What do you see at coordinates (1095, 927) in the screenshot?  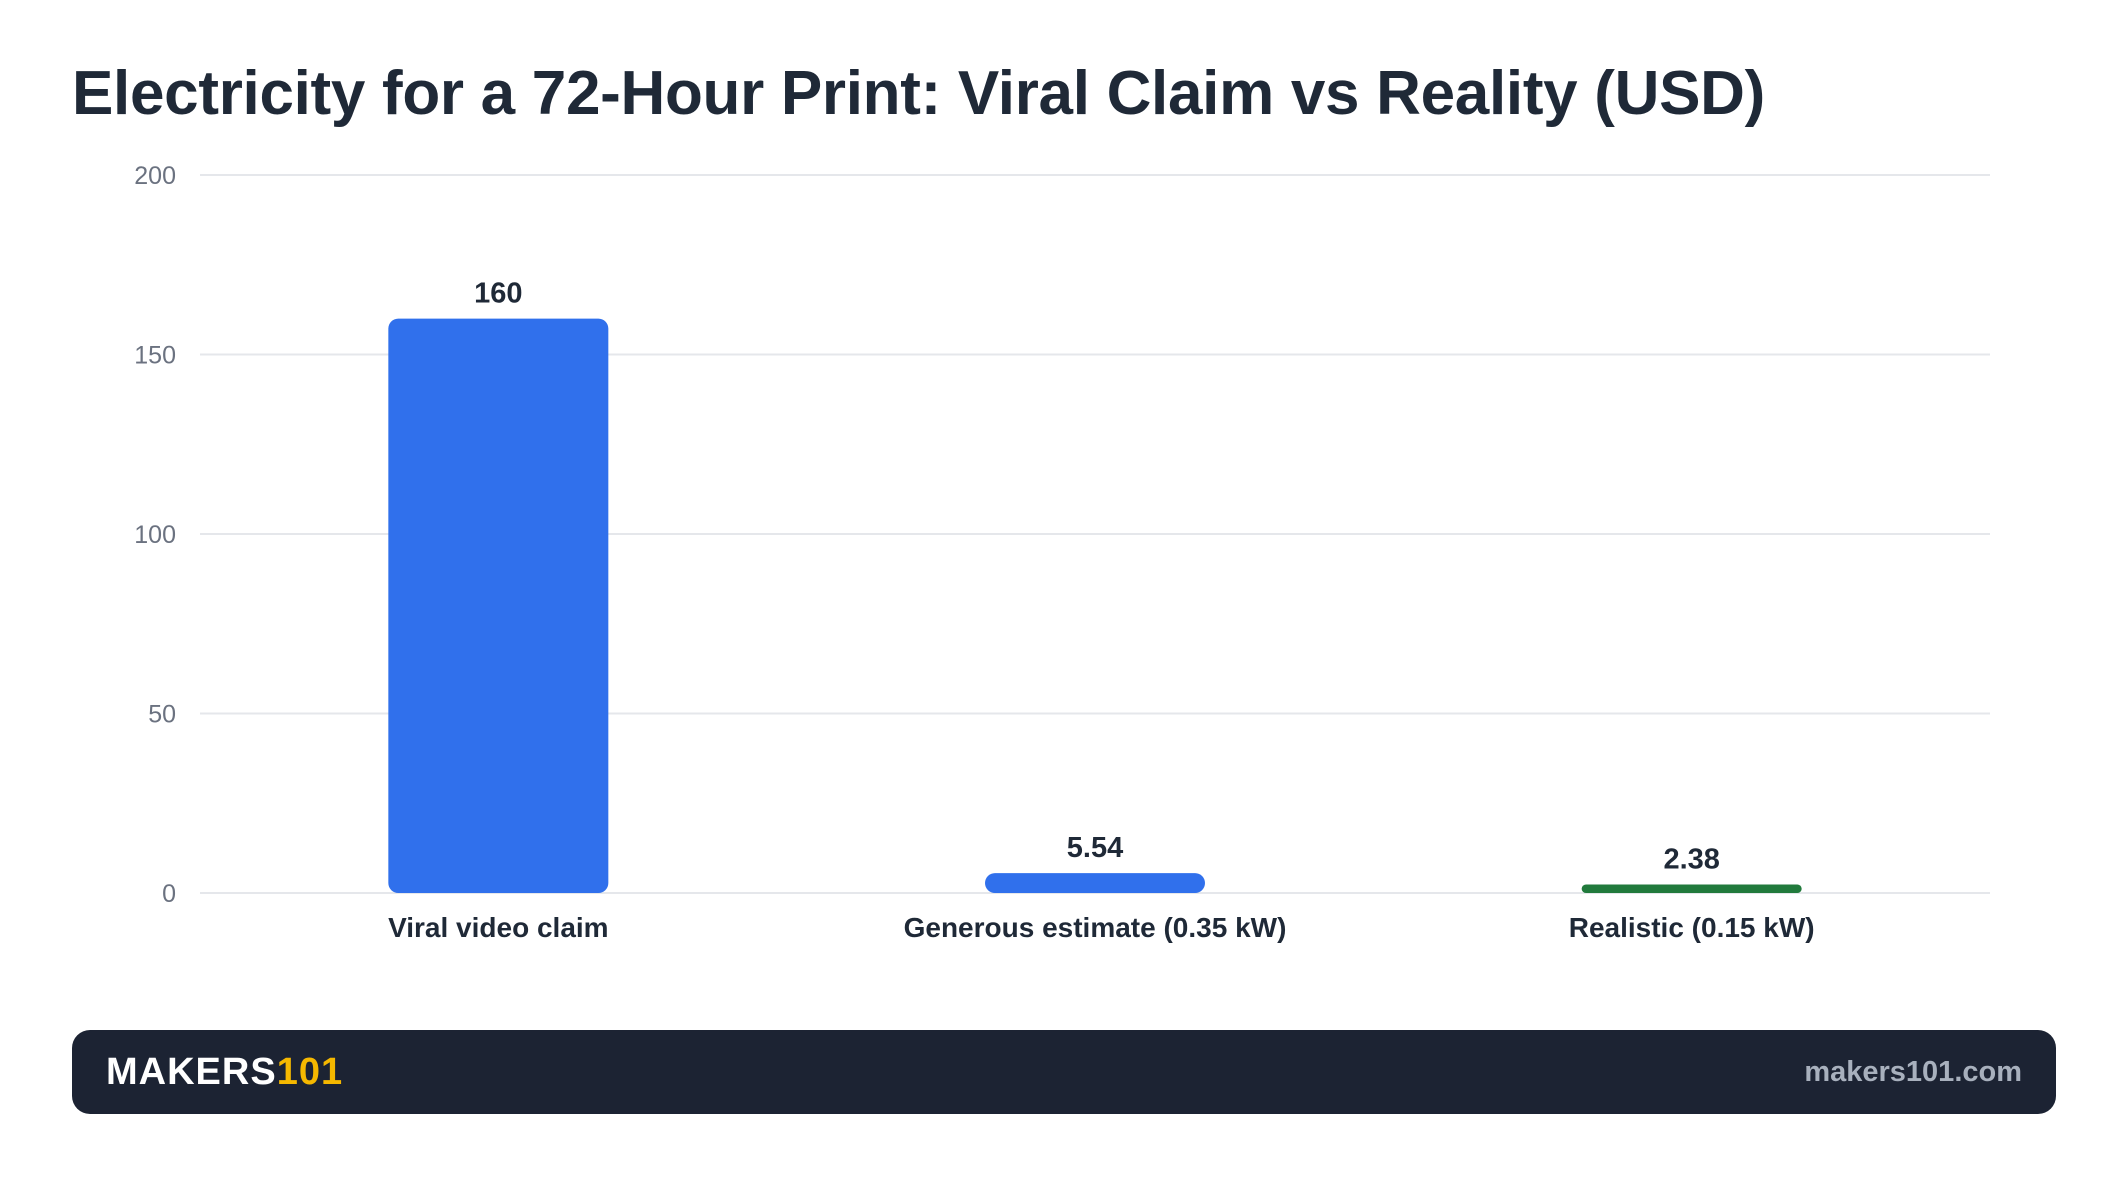 I see `category-label-2: Generous estimate (0.35 kW)` at bounding box center [1095, 927].